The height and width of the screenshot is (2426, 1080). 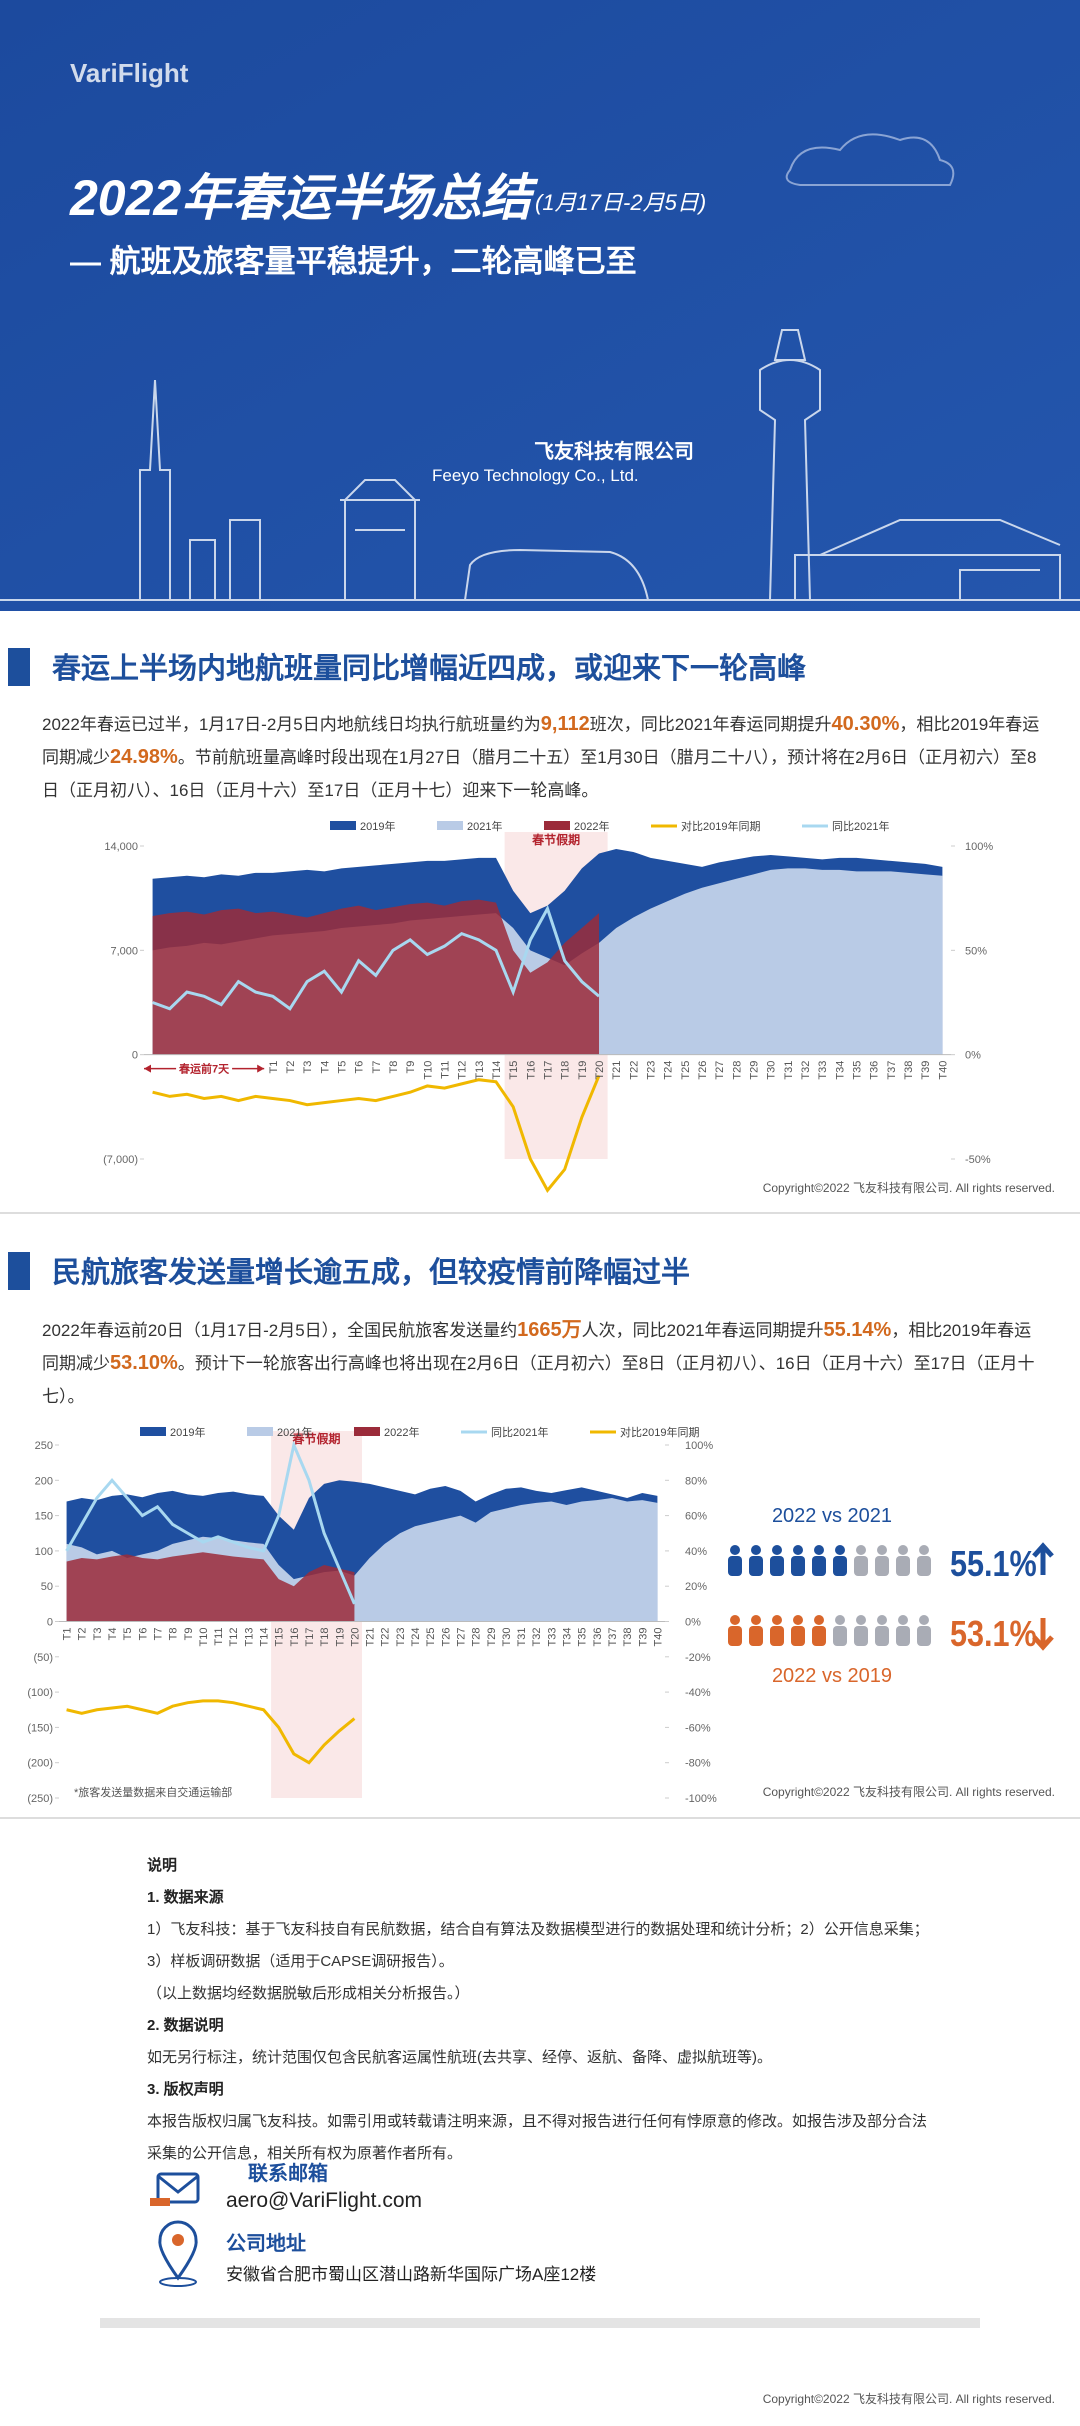 I want to click on x-tick-label: T35, so click(x=858, y=1070).